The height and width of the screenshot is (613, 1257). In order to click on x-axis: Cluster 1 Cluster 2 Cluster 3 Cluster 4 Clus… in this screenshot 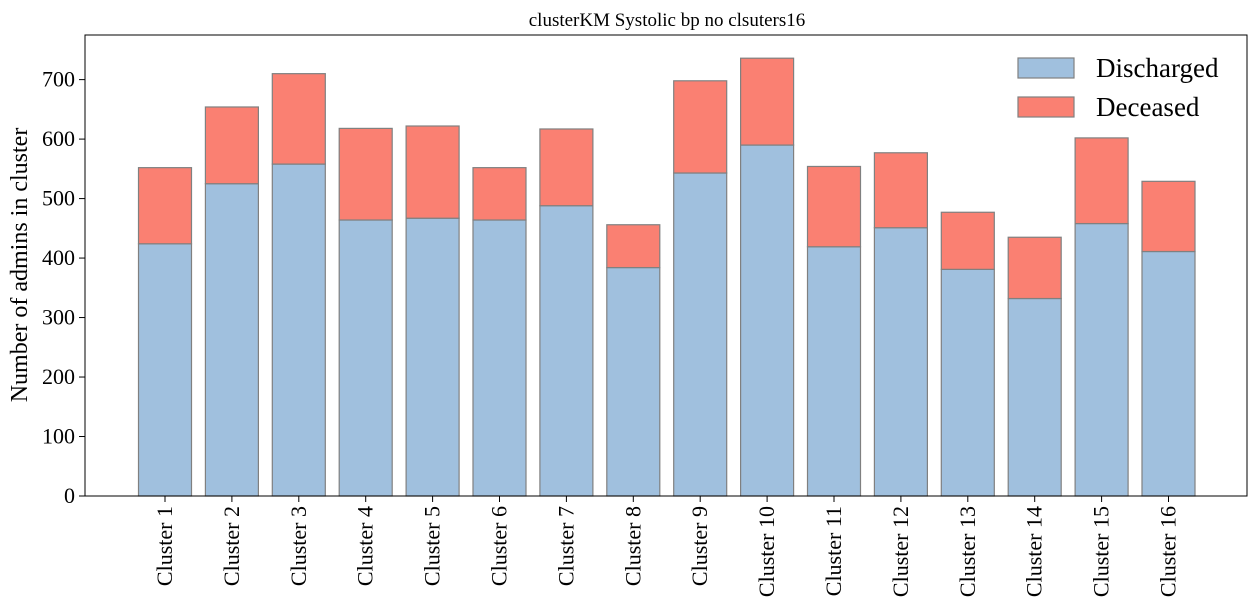, I will do `click(666, 546)`.